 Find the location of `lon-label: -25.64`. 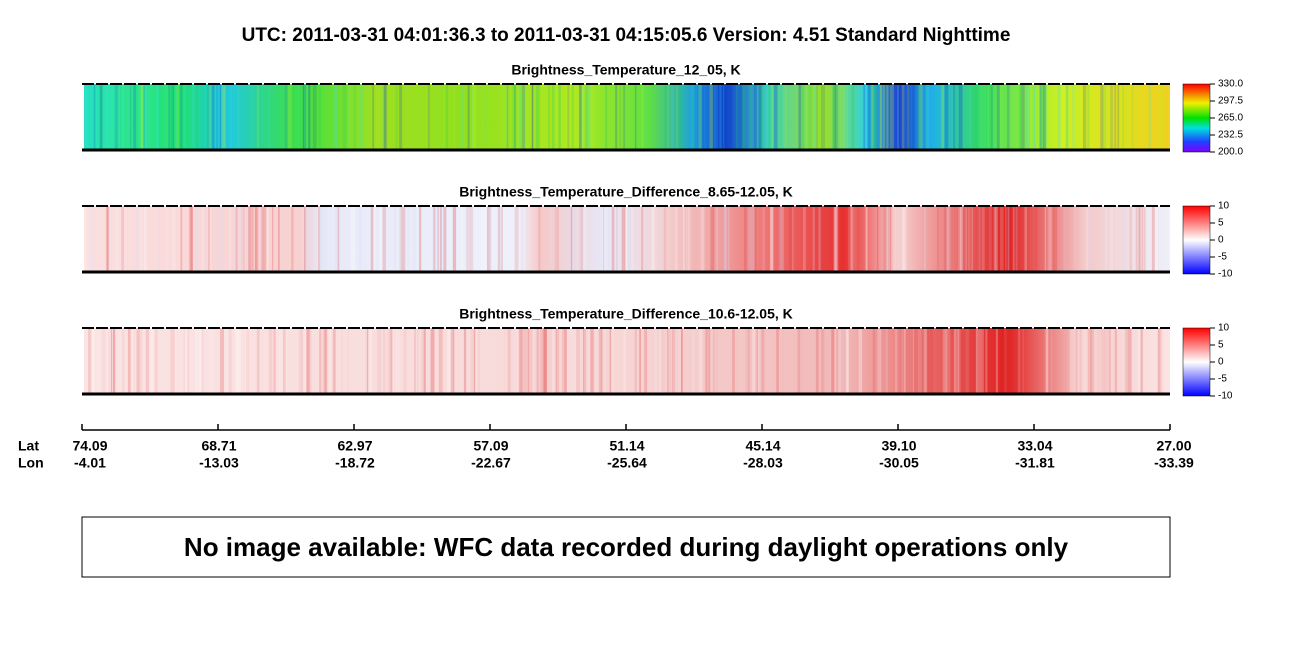

lon-label: -25.64 is located at coordinates (627, 463).